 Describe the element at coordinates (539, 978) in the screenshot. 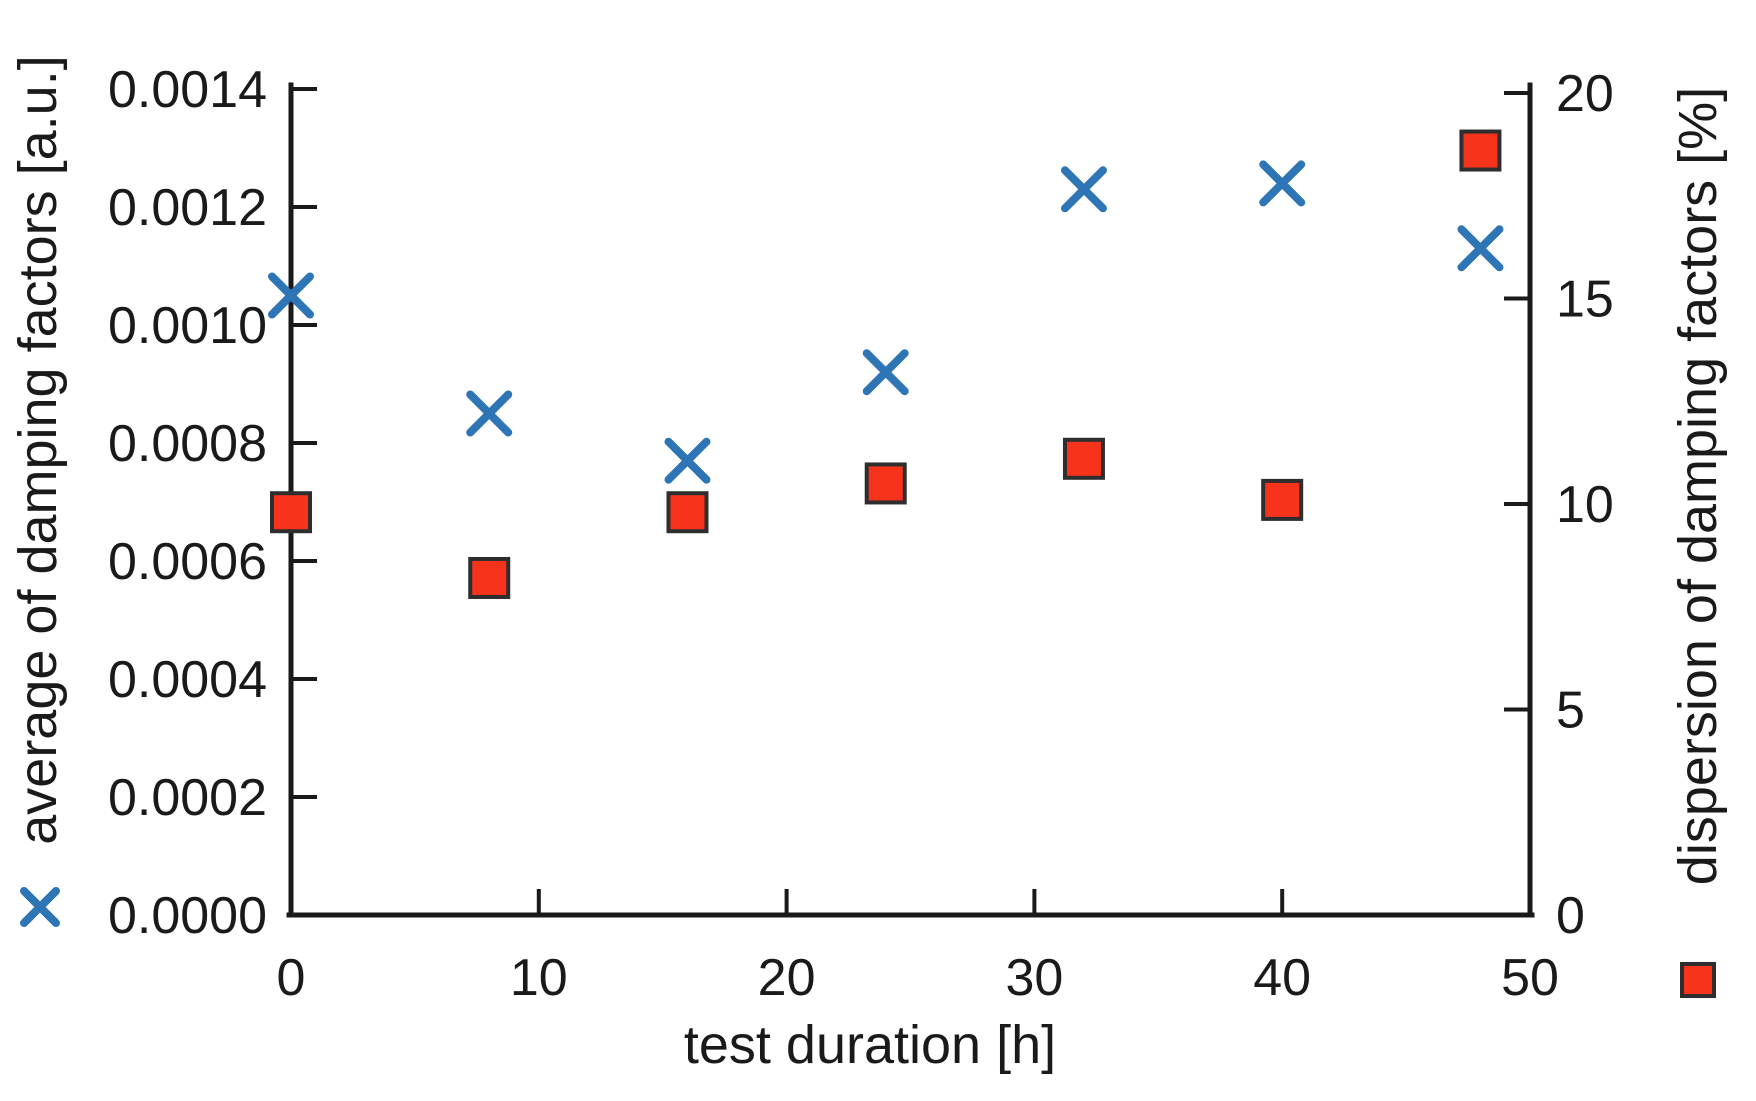

I see `x-axis-tick-label: 10` at that location.